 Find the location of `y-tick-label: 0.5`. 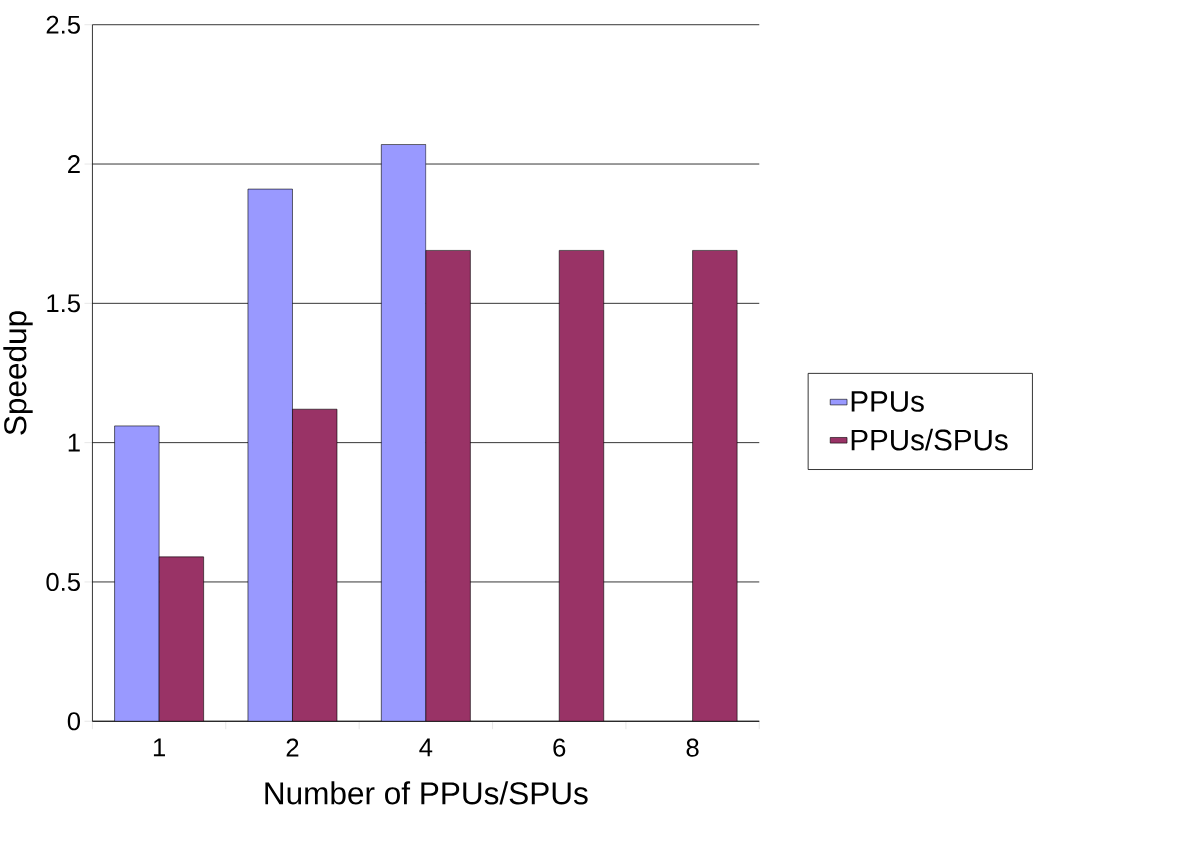

y-tick-label: 0.5 is located at coordinates (63, 582).